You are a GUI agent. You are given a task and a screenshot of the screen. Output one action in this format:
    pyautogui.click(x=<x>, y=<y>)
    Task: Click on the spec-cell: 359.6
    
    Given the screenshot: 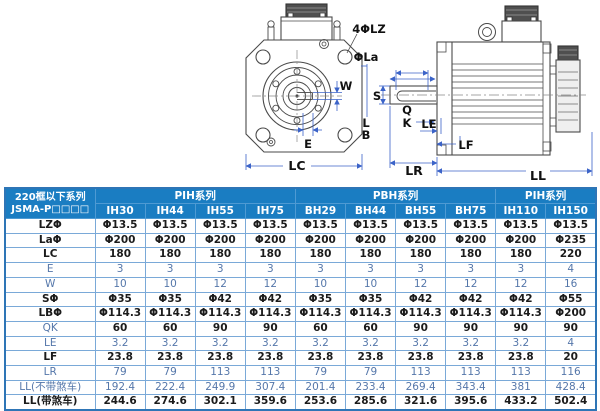 What is the action you would take?
    pyautogui.click(x=270, y=402)
    